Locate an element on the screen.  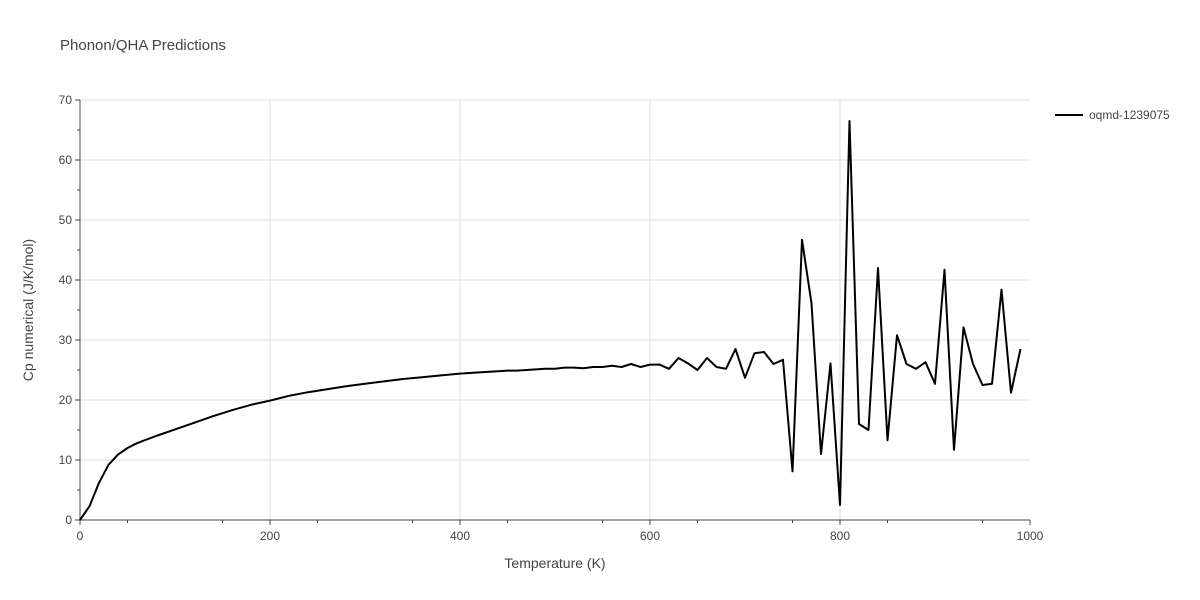
y-axis-title: Cp numerical (J/K/mol) is located at coordinates (28, 310).